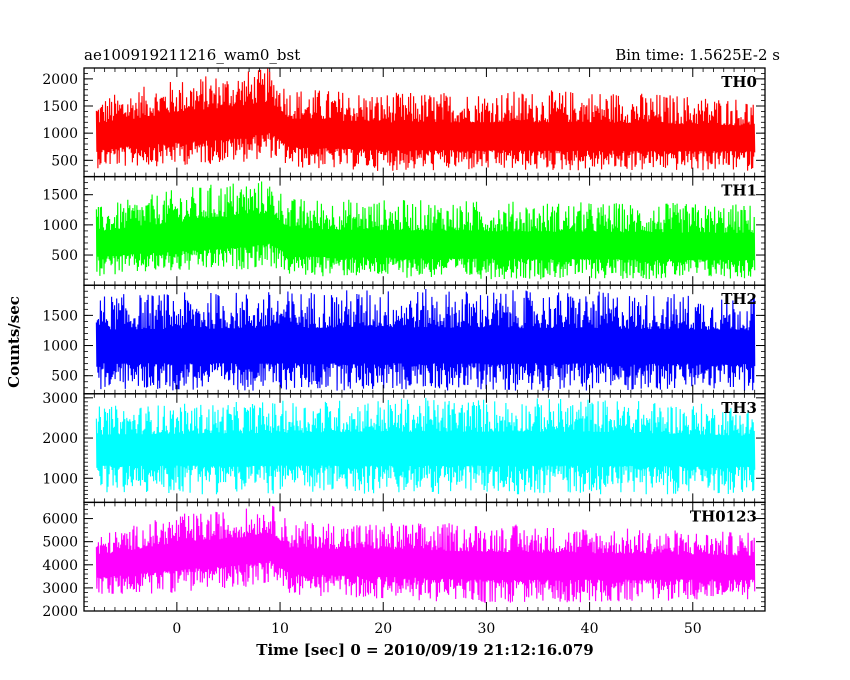 The height and width of the screenshot is (680, 850). What do you see at coordinates (739, 191) in the screenshot?
I see `panel-label: TH1` at bounding box center [739, 191].